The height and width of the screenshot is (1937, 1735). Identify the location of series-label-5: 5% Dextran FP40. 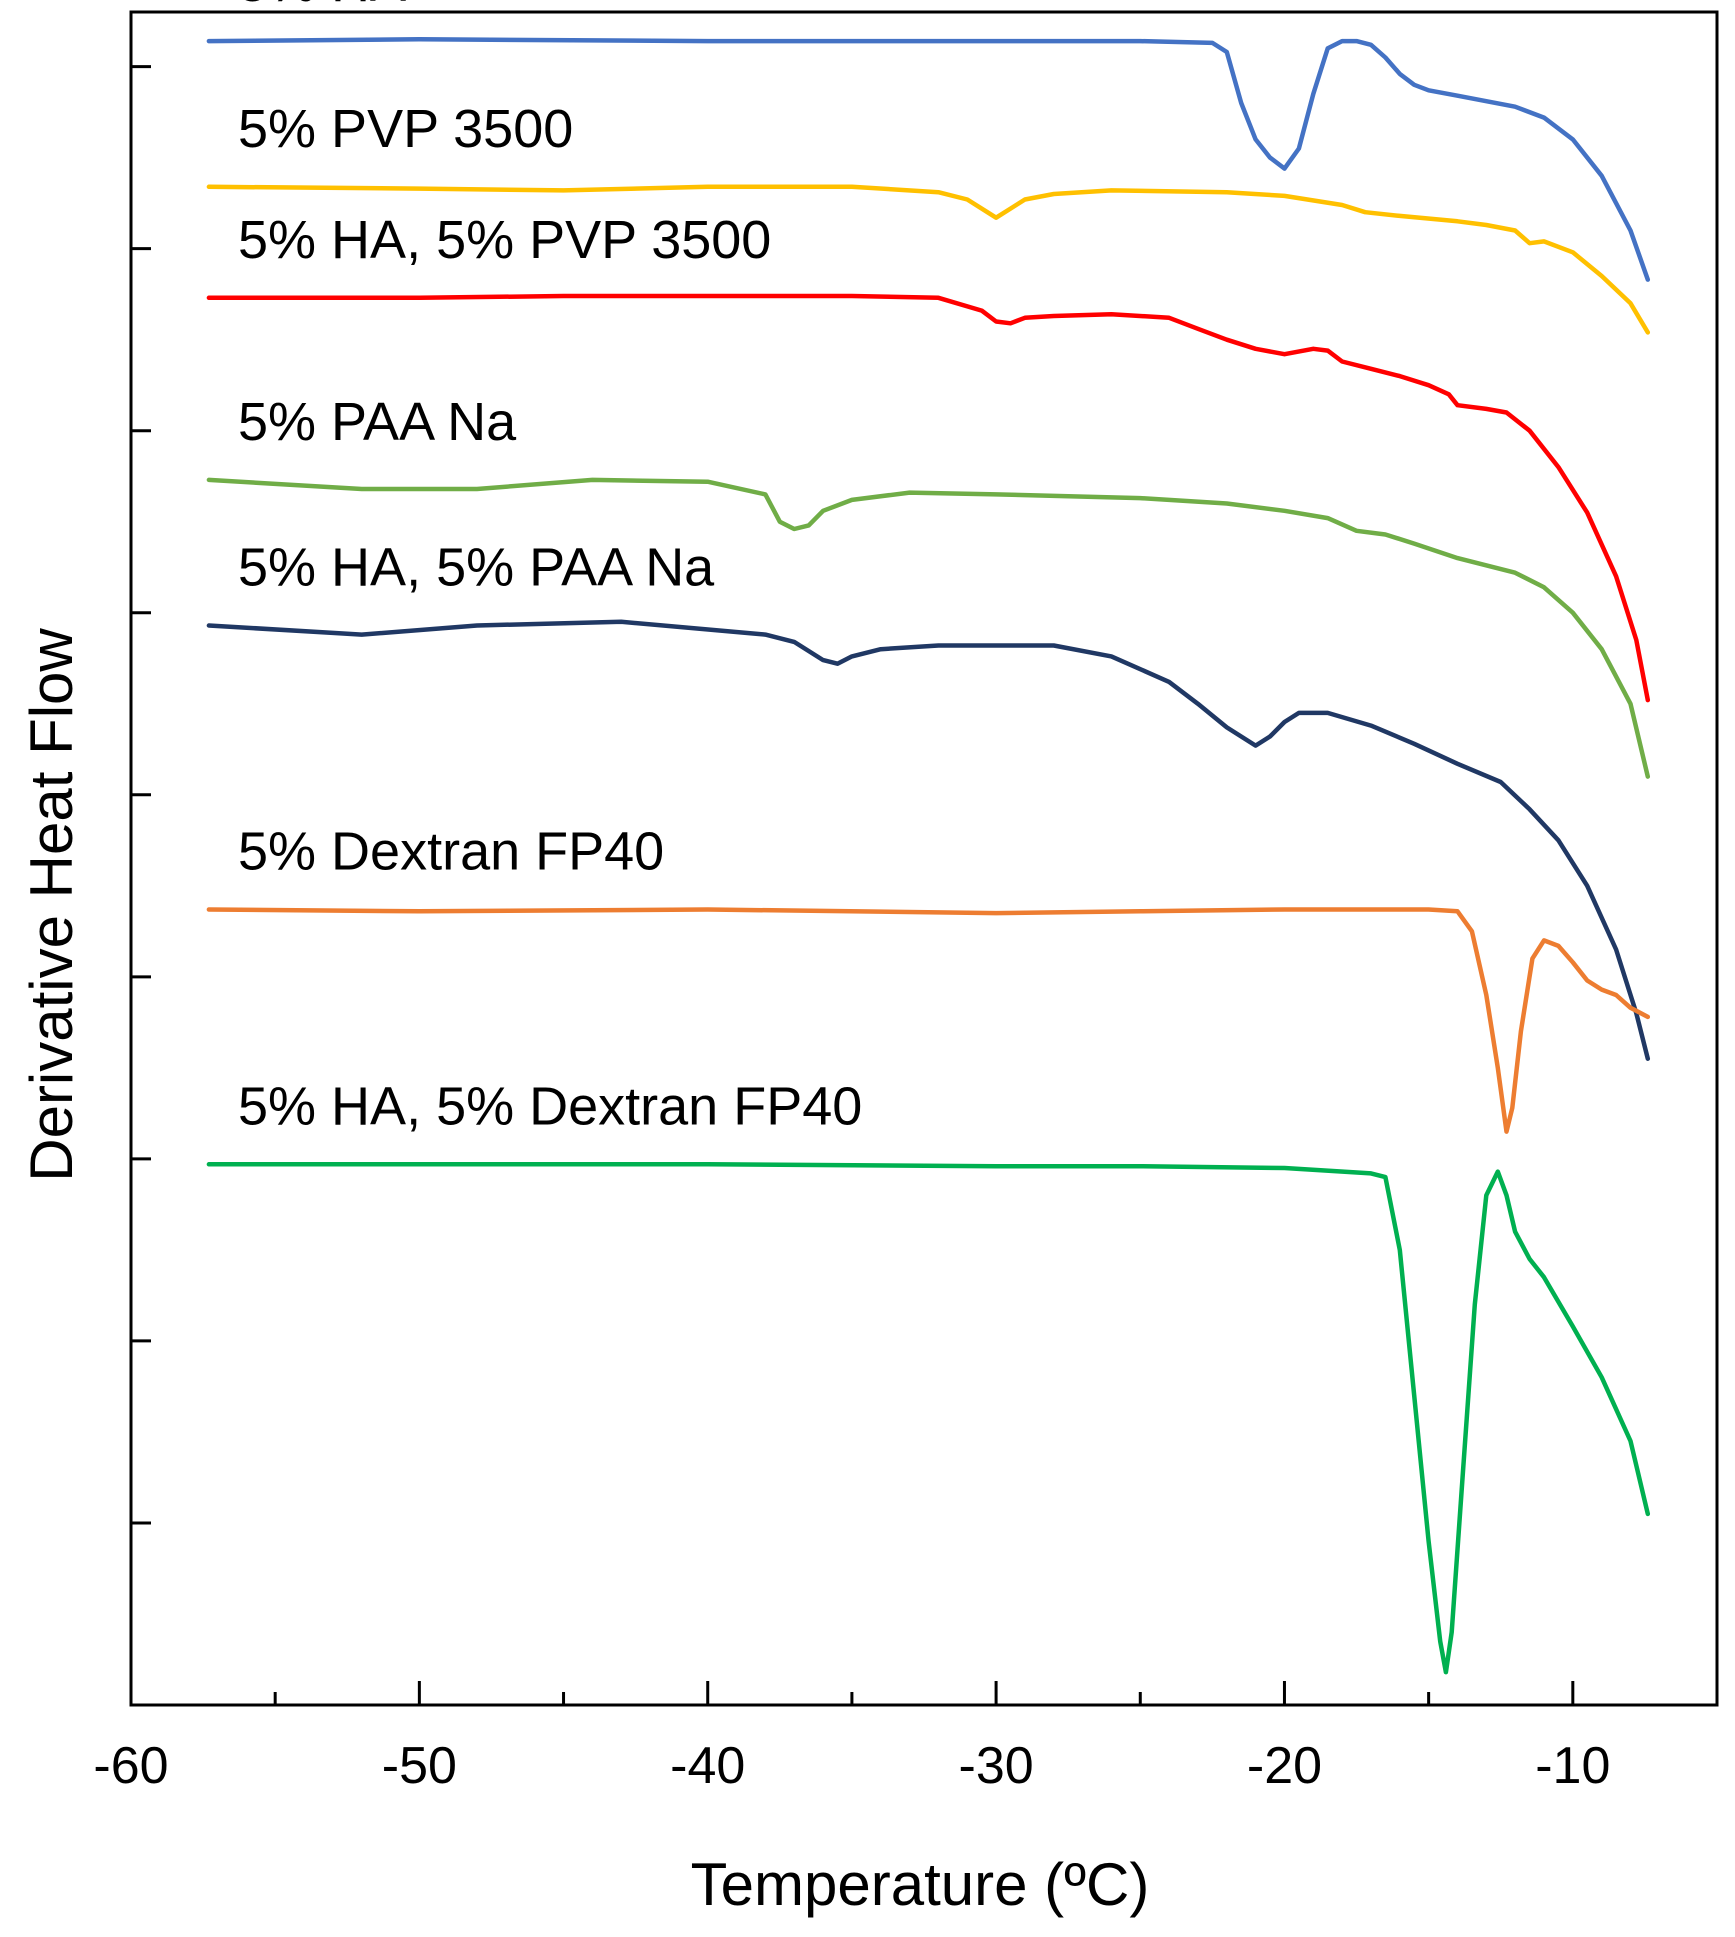
(451, 851).